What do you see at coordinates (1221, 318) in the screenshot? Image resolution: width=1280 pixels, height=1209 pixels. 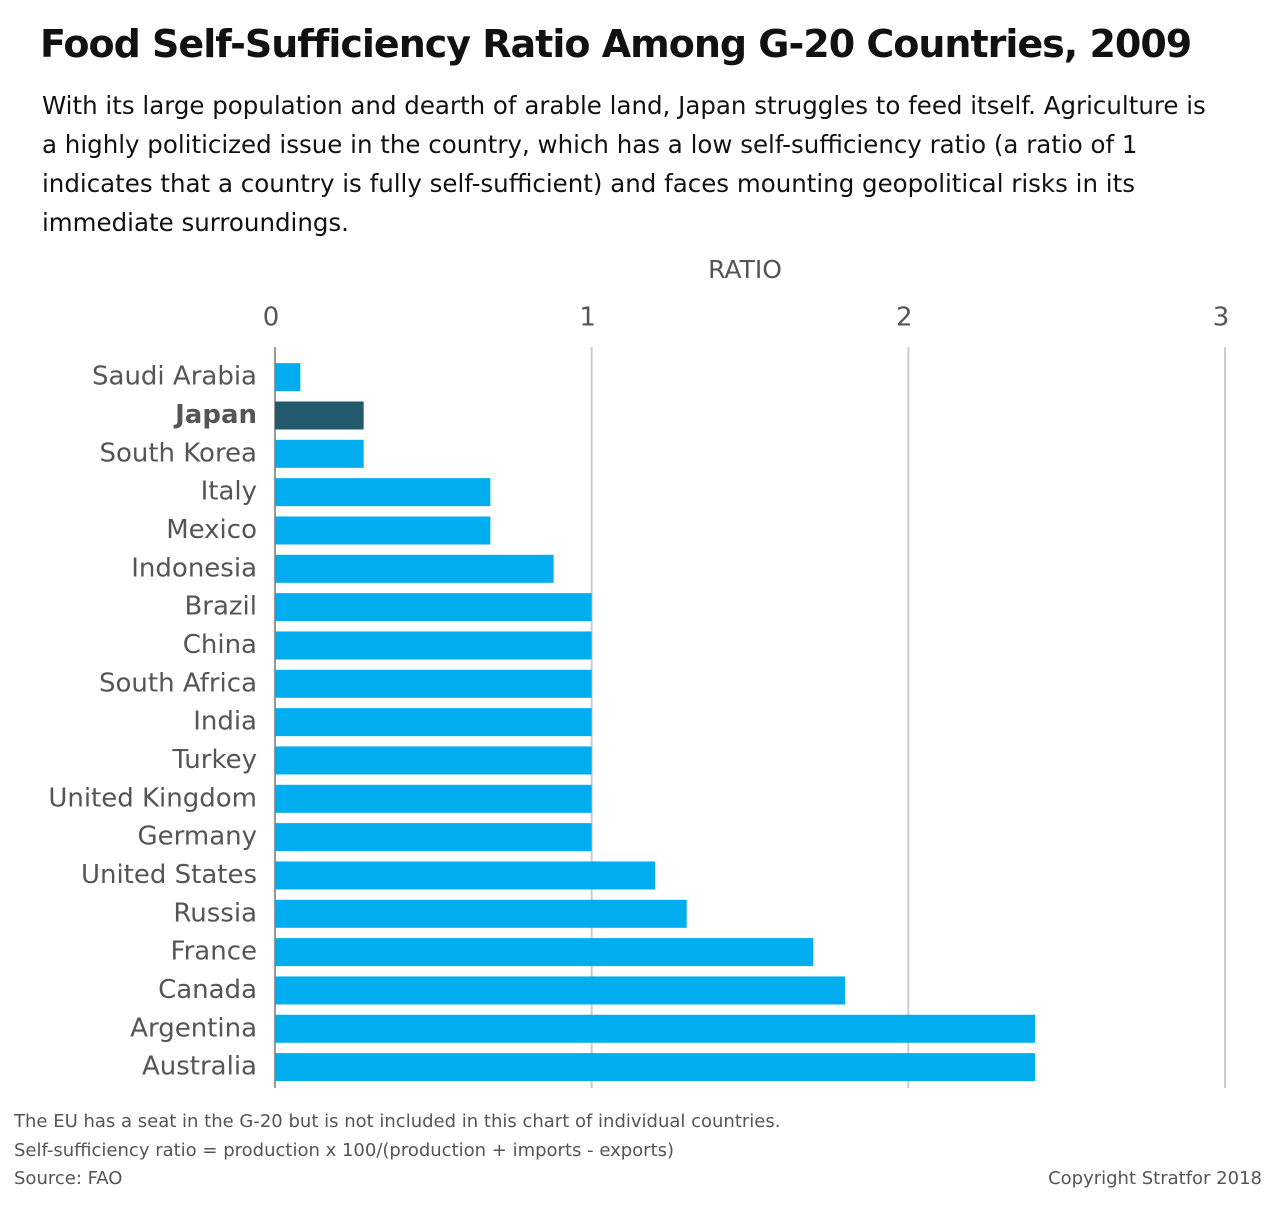 I see `x-tick-label: 3` at bounding box center [1221, 318].